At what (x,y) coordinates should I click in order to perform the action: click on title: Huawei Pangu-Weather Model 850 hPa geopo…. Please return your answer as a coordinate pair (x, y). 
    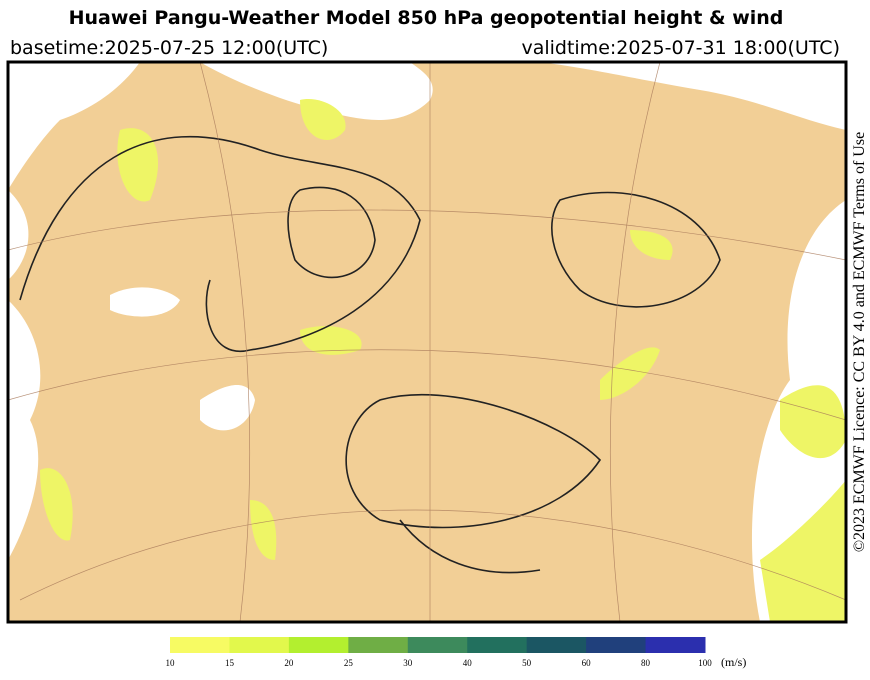
    Looking at the image, I should click on (426, 18).